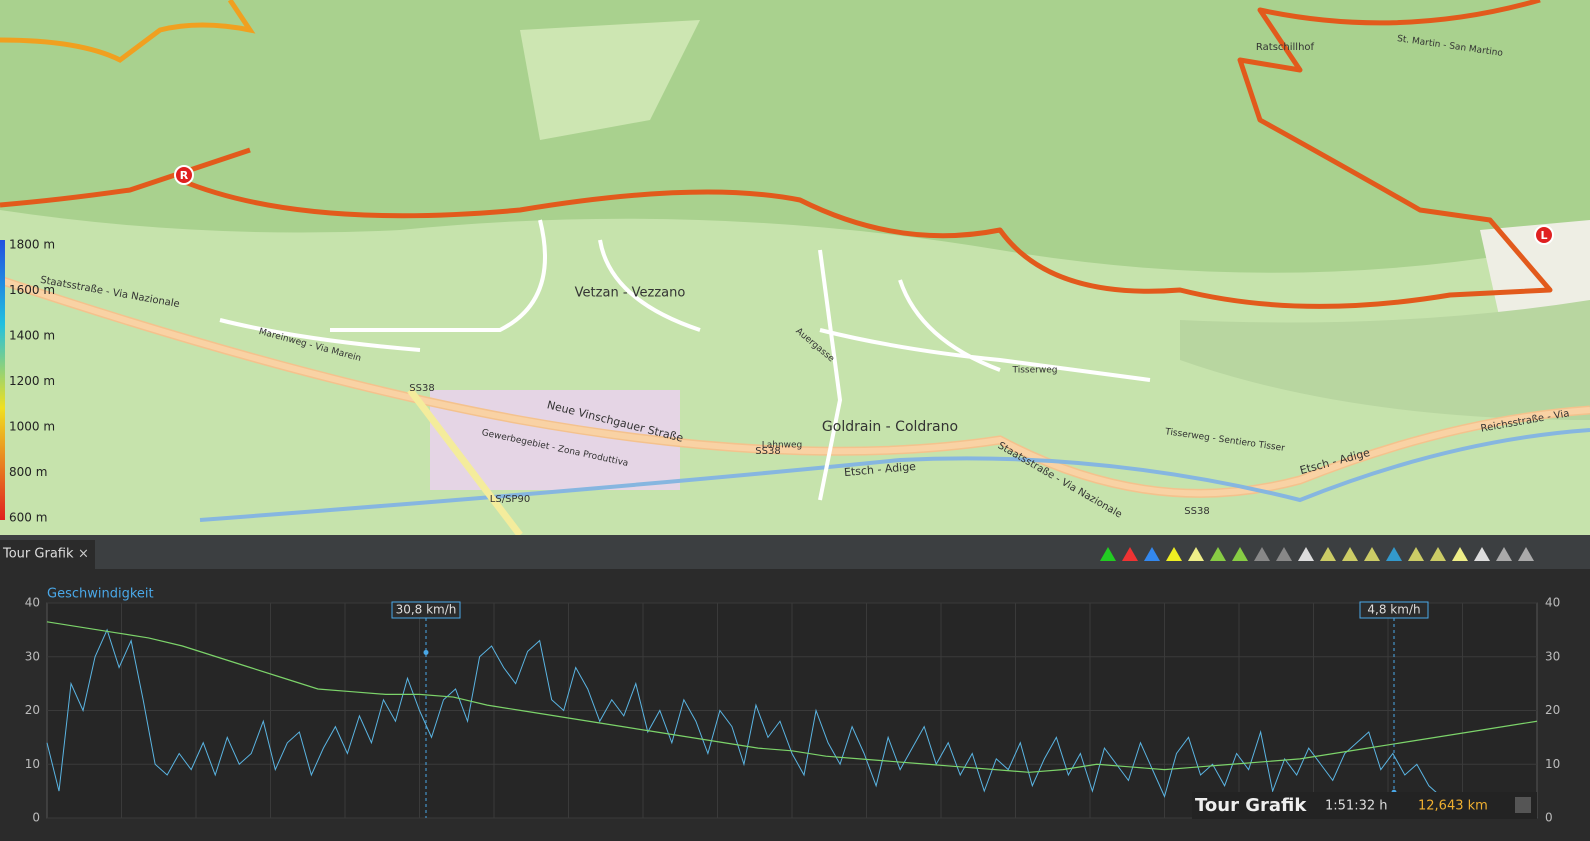 The width and height of the screenshot is (1590, 841). I want to click on elevation-label: 1400 m, so click(32, 336).